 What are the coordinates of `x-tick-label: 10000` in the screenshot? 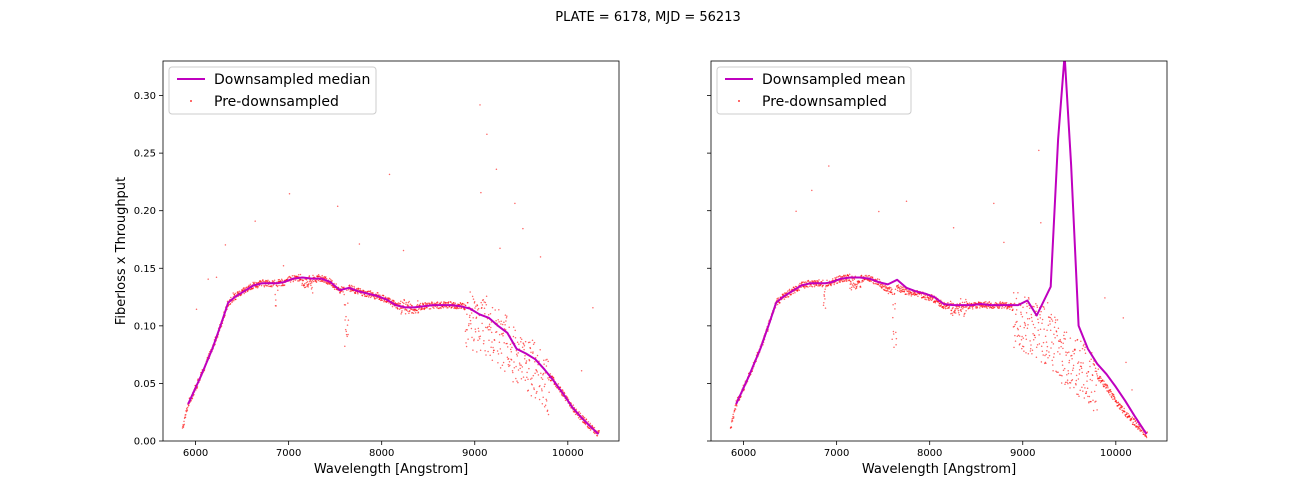 It's located at (1116, 453).